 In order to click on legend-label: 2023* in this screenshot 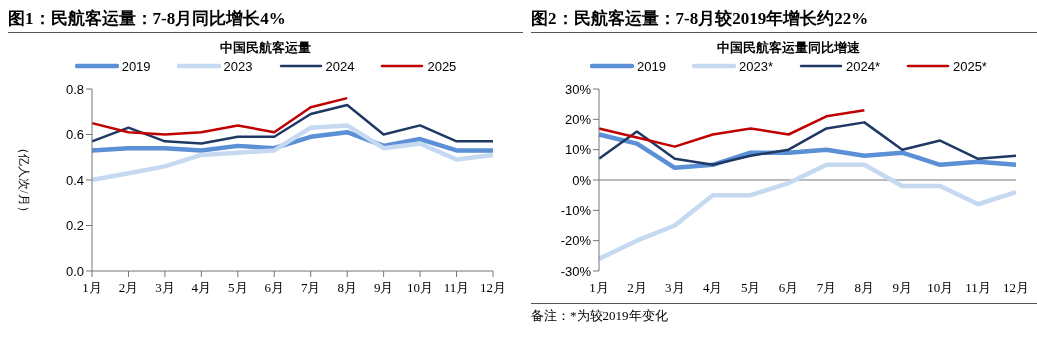, I will do `click(755, 66)`.